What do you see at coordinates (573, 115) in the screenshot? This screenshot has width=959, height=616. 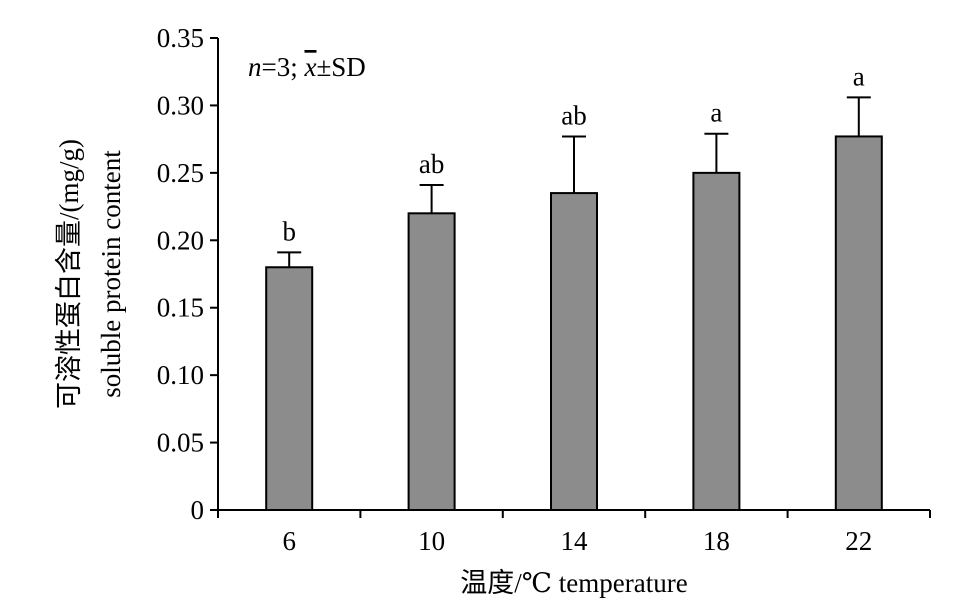 I see `significance-label-14: ab` at bounding box center [573, 115].